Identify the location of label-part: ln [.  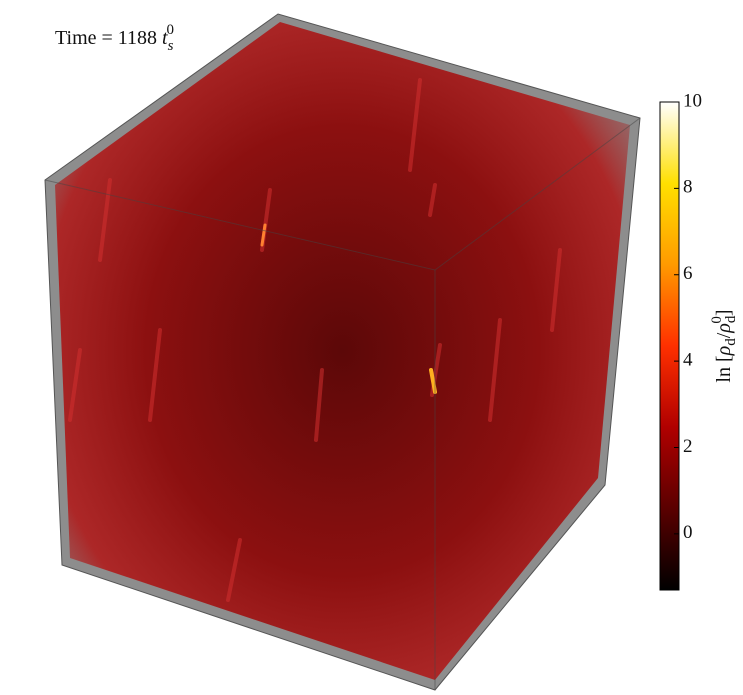
(724, 368).